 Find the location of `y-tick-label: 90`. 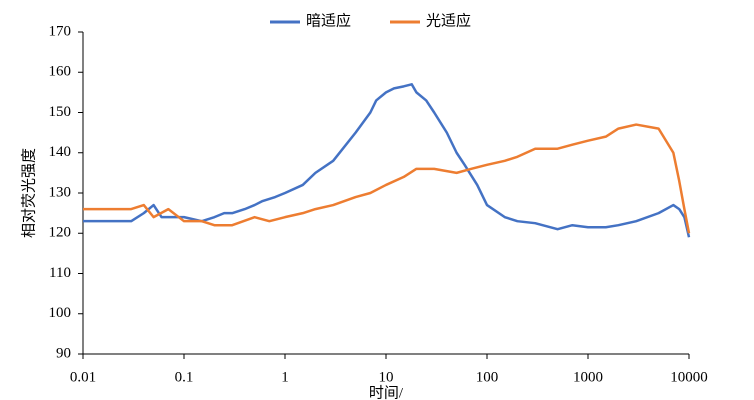

y-tick-label: 90 is located at coordinates (63, 353).